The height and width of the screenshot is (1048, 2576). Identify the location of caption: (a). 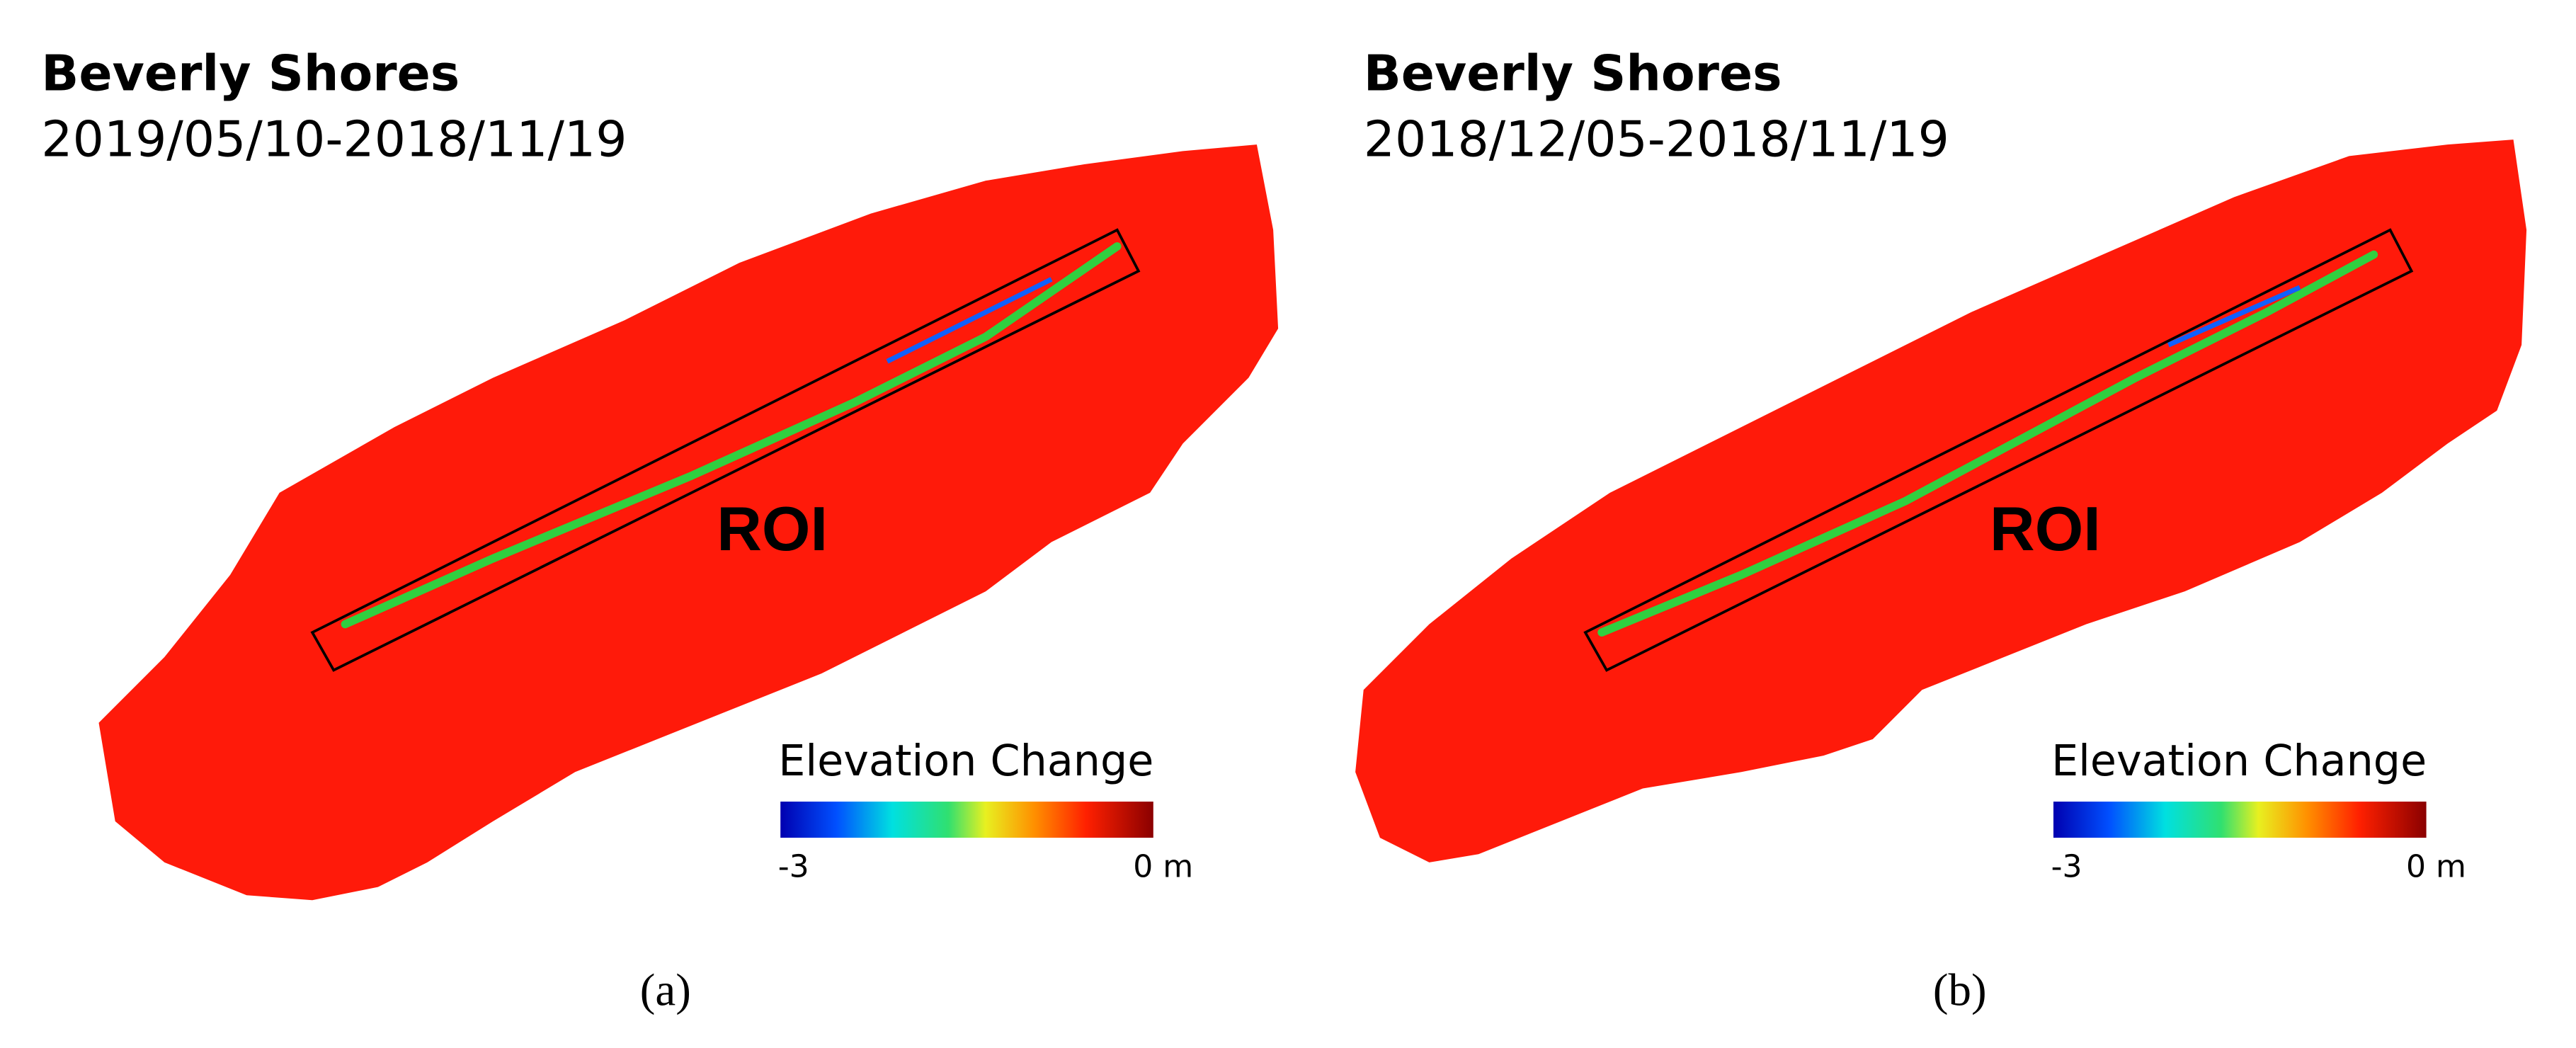
(665, 990).